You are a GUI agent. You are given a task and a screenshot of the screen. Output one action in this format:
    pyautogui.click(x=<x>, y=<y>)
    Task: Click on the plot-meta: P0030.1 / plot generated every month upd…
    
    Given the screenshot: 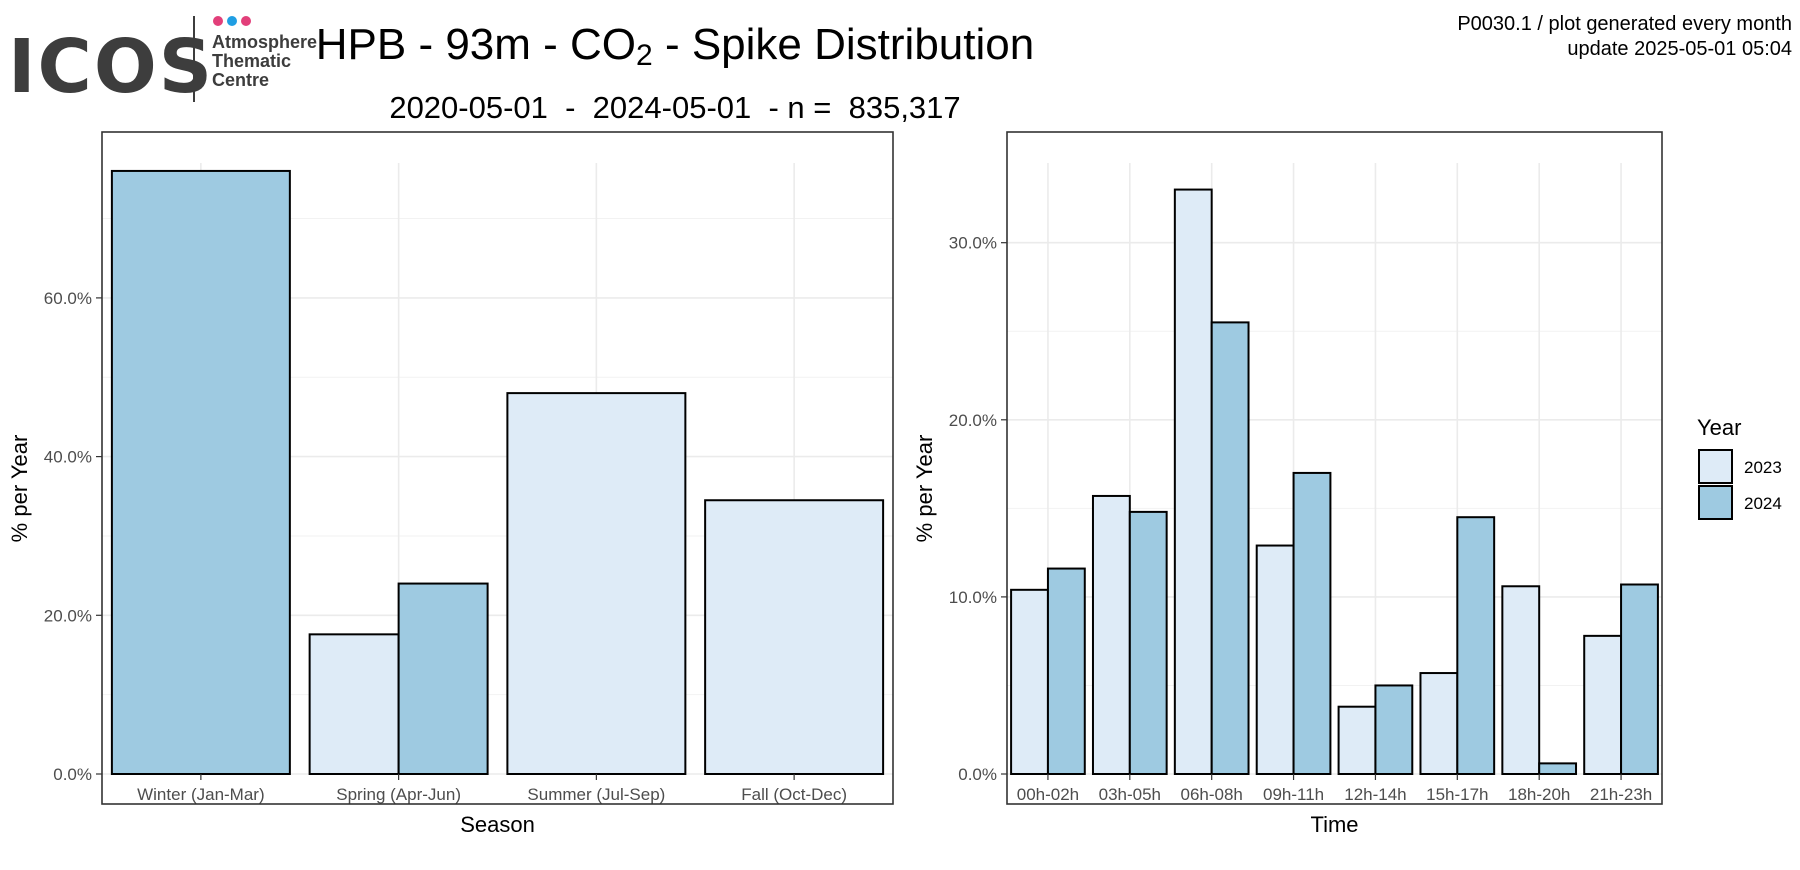 What is the action you would take?
    pyautogui.click(x=1624, y=37)
    